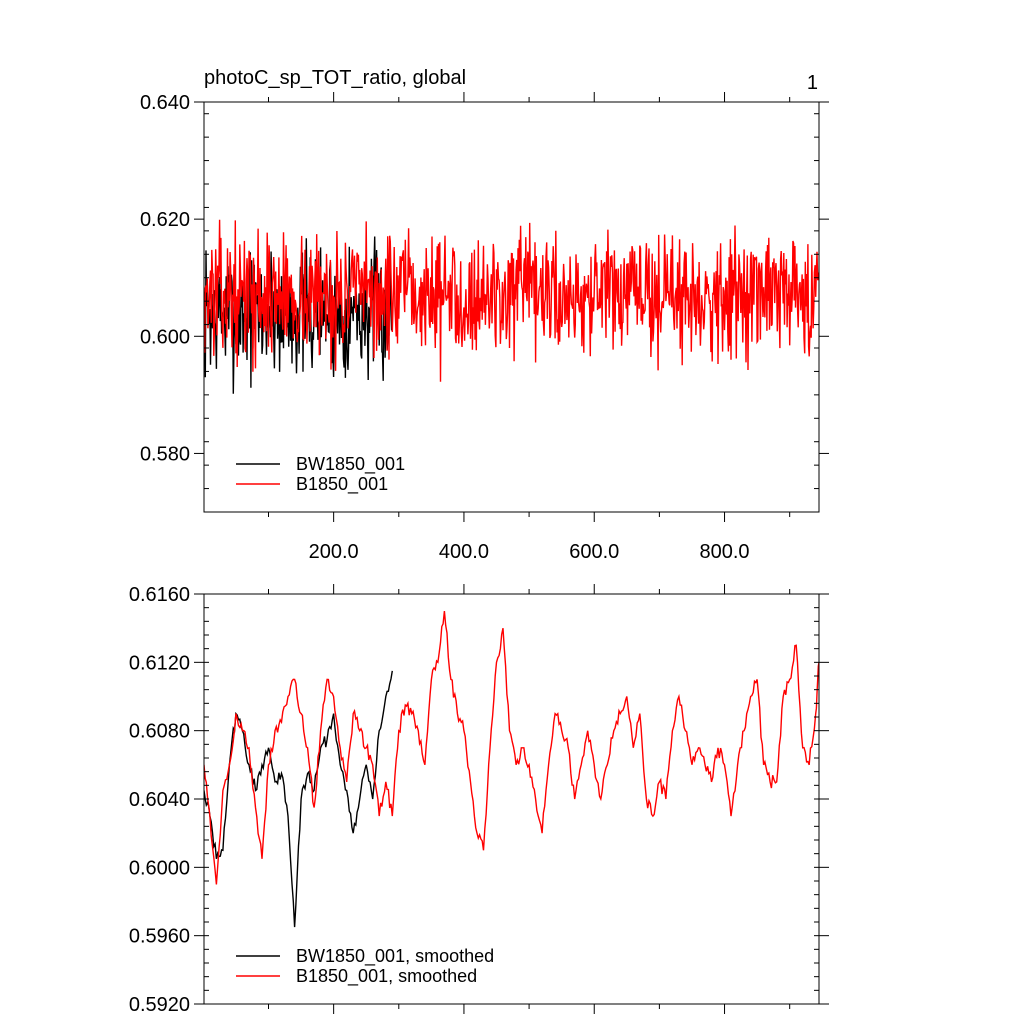 This screenshot has height=1024, width=1024. What do you see at coordinates (159, 732) in the screenshot?
I see `y-tick-label: 0.6080` at bounding box center [159, 732].